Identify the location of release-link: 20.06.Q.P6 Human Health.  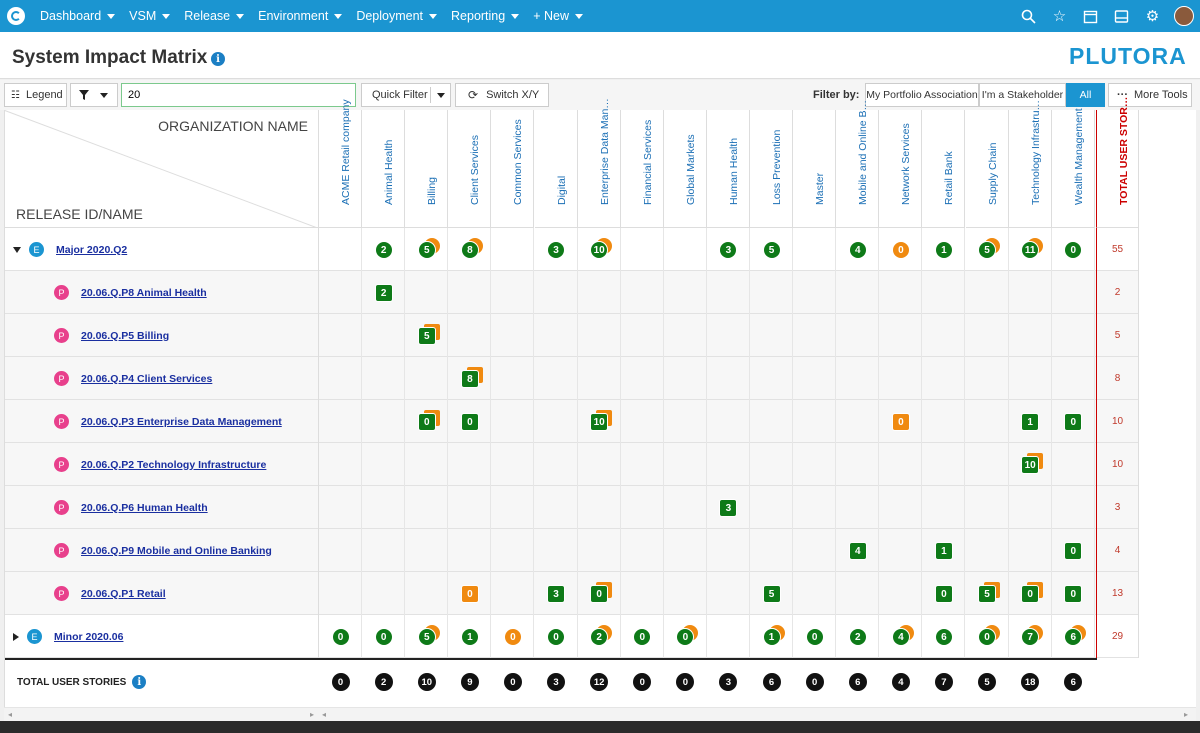
(144, 507).